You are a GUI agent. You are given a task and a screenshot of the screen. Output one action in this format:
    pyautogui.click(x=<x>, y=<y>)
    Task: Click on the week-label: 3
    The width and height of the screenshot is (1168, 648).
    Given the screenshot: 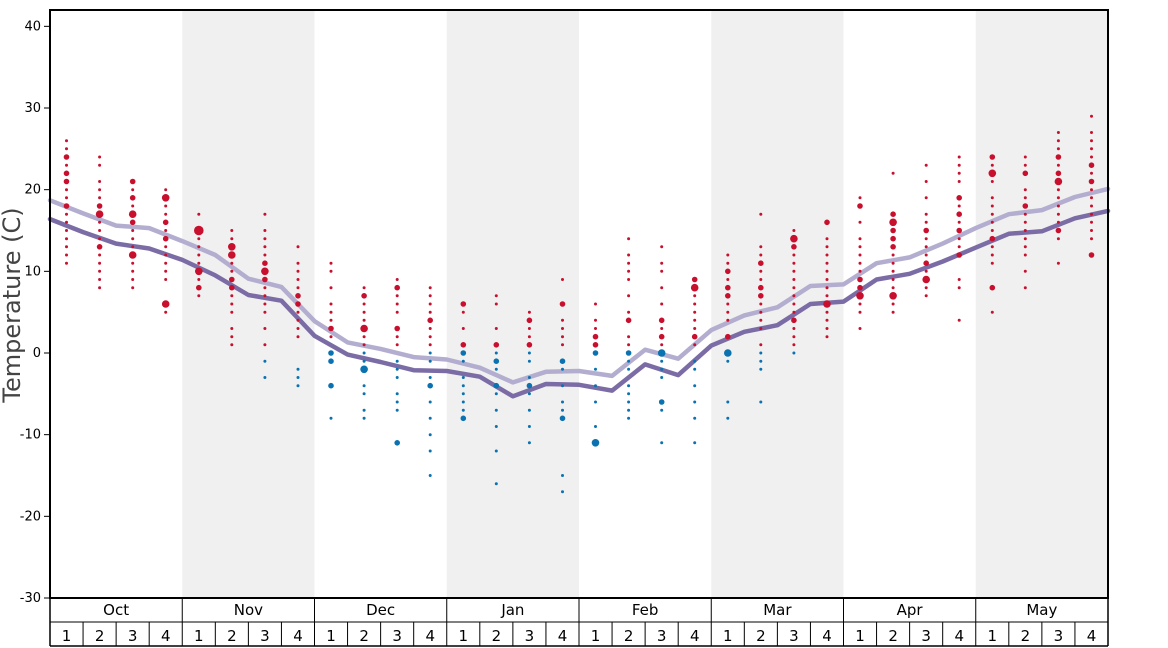 What is the action you would take?
    pyautogui.click(x=662, y=636)
    